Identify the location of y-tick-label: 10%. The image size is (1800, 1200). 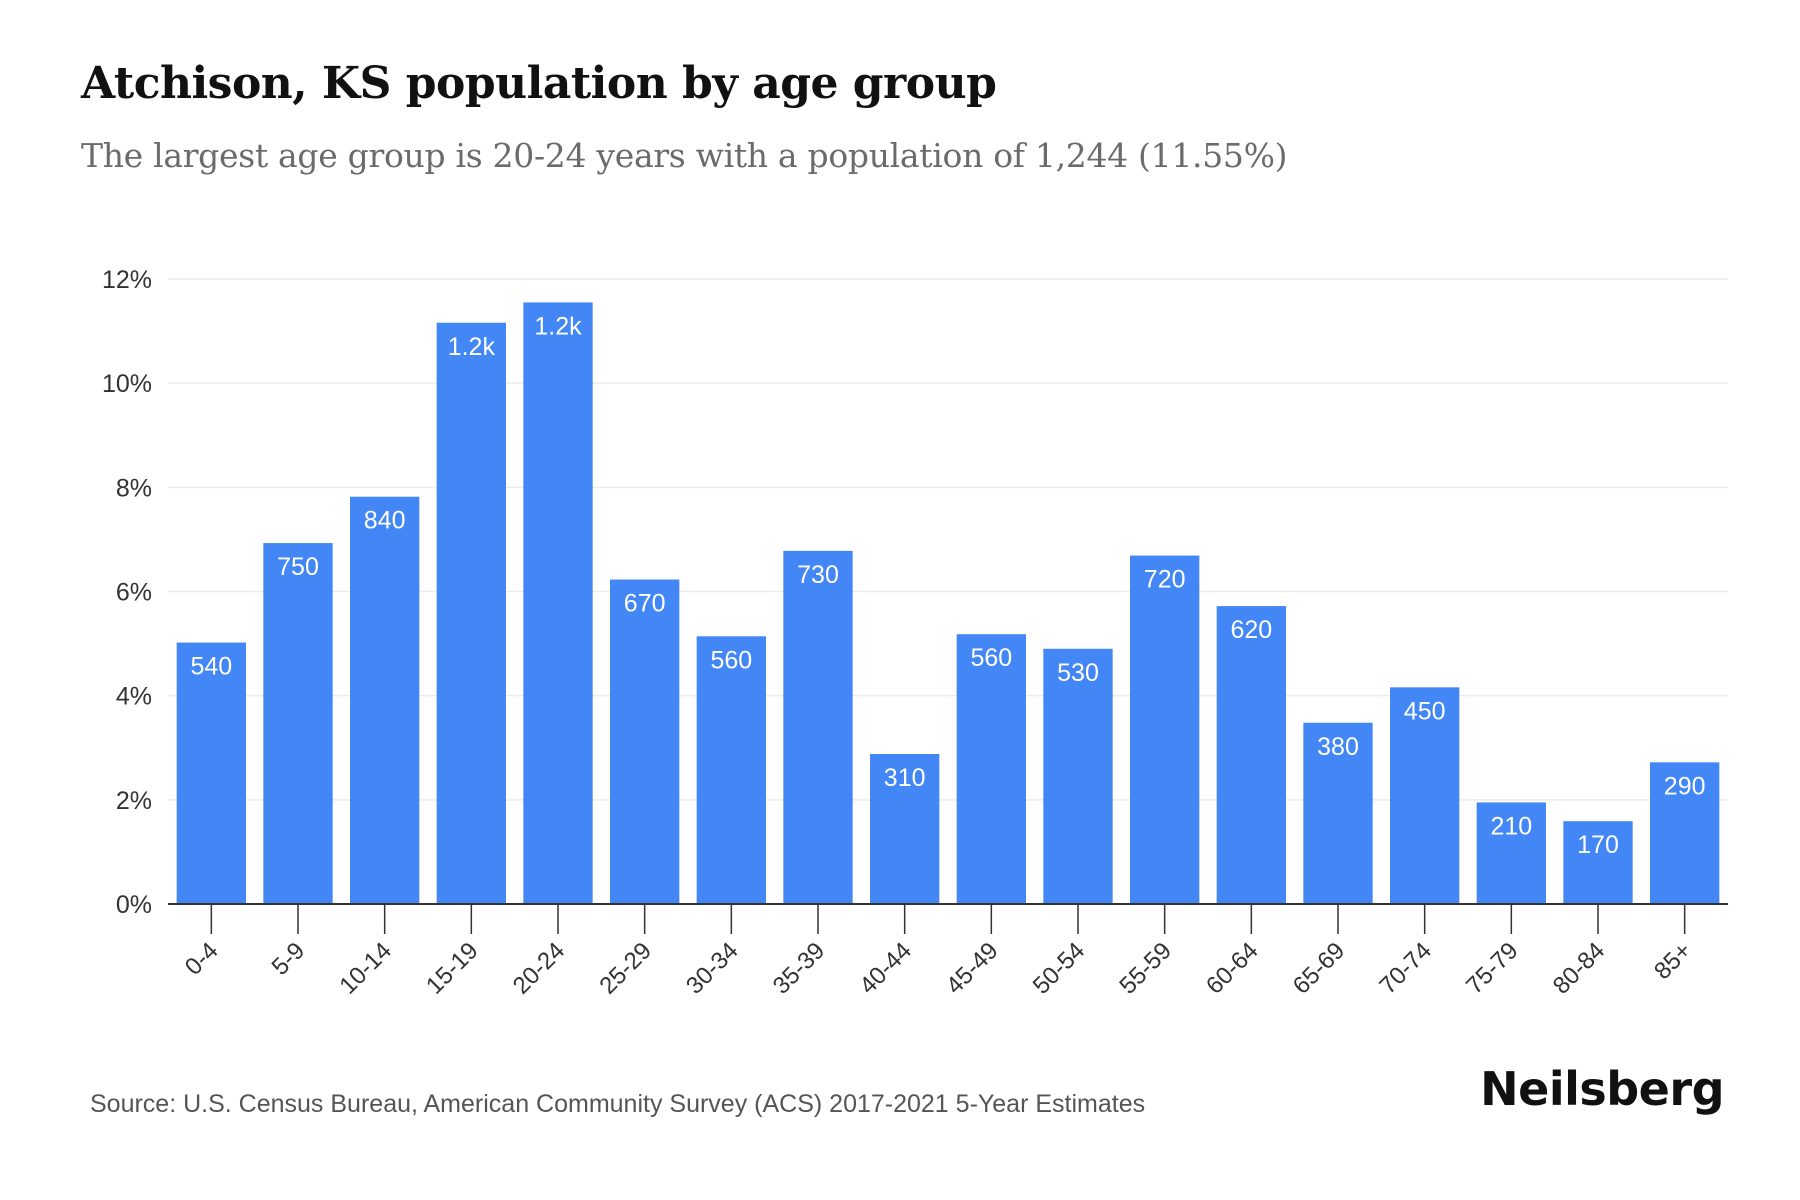
(127, 384).